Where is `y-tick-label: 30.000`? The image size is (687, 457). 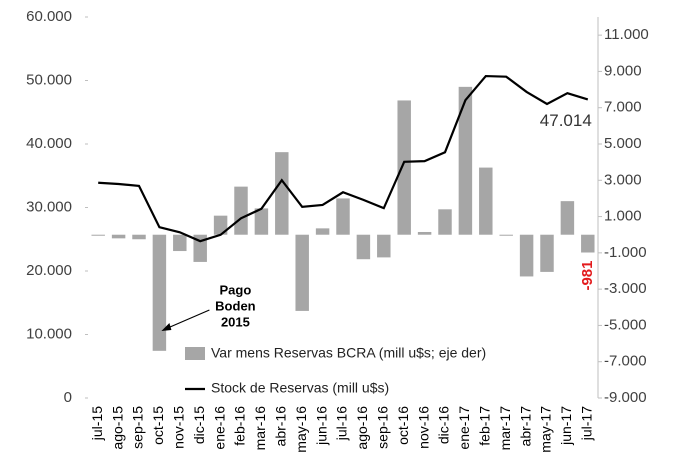
y-tick-label: 30.000 is located at coordinates (49, 206).